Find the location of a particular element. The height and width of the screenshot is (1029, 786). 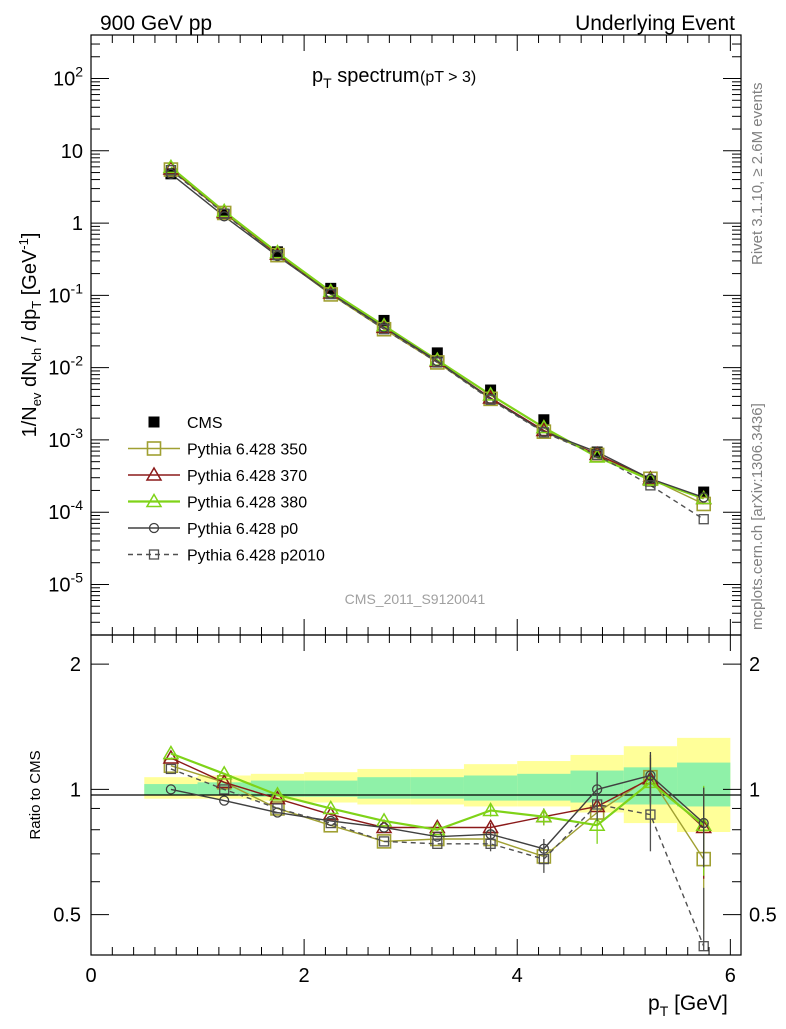

plot-title-main: p is located at coordinates (317, 76).